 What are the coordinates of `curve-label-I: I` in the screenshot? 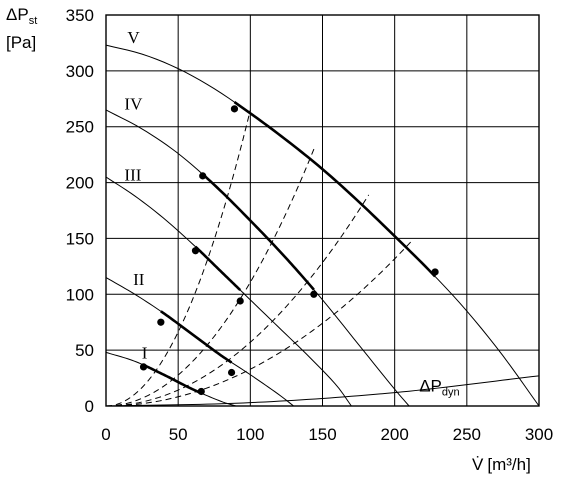 It's located at (145, 352).